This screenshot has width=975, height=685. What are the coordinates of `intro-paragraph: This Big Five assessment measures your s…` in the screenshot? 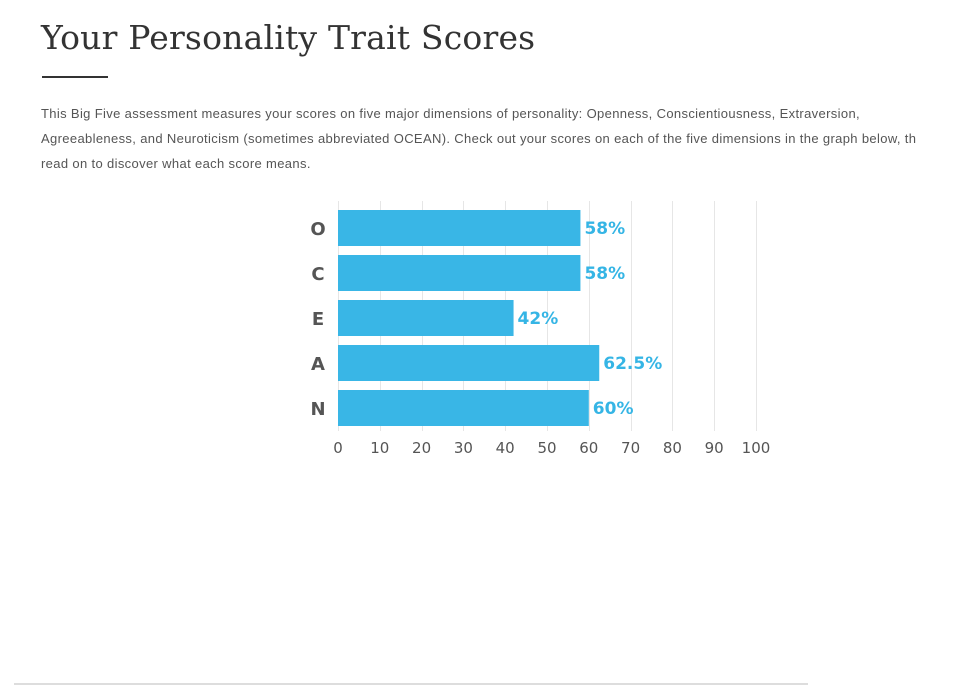 It's located at (508, 138).